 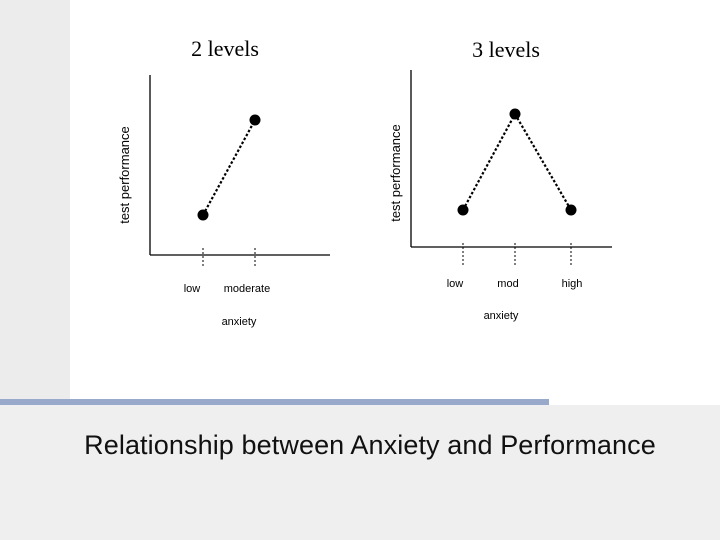 What do you see at coordinates (225, 48) in the screenshot?
I see `chart-title: 2 levels` at bounding box center [225, 48].